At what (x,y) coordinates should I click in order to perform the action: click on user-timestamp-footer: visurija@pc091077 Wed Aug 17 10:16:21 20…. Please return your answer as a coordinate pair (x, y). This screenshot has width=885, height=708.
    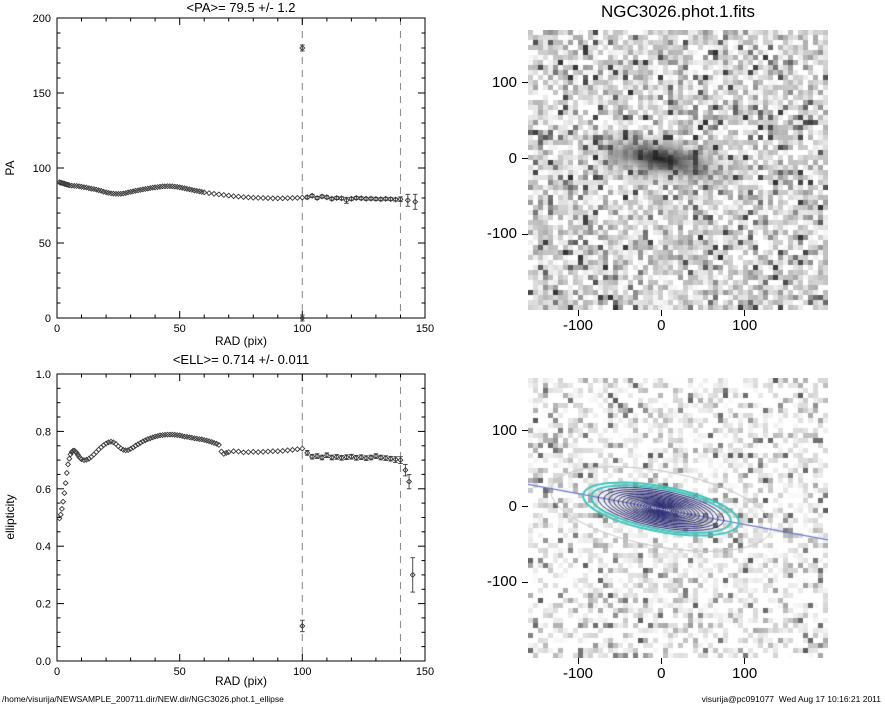
    Looking at the image, I should click on (791, 699).